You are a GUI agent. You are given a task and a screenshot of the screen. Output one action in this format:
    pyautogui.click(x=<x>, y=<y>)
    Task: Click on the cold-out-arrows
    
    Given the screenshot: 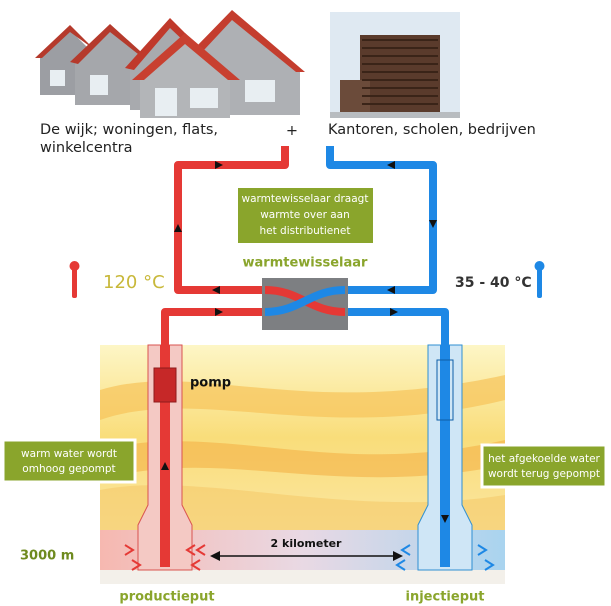 What is the action you would take?
    pyautogui.click(x=445, y=557)
    